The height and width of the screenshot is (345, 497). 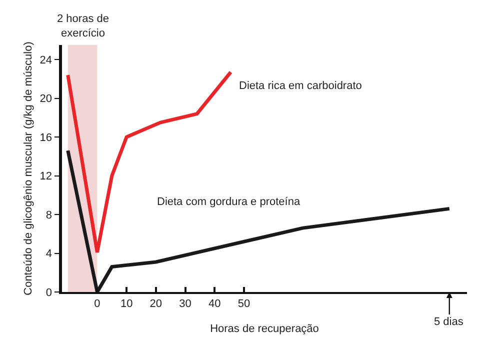 What do you see at coordinates (449, 322) in the screenshot?
I see `text: 5 dias` at bounding box center [449, 322].